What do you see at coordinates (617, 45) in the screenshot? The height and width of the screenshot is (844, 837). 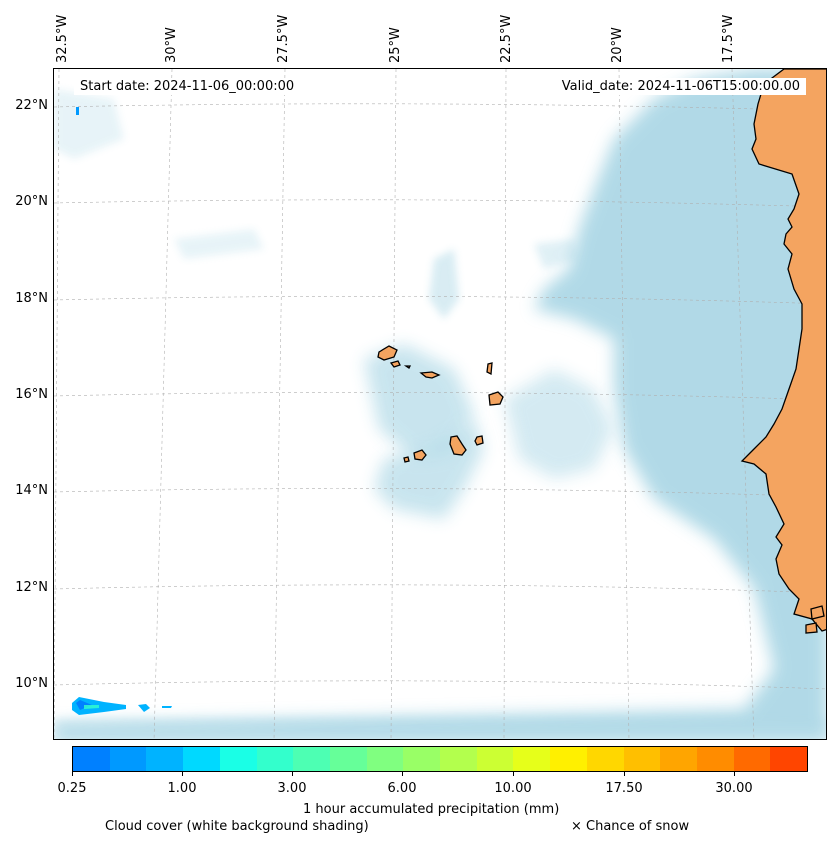 I see `lon-label-20w: 20°W` at bounding box center [617, 45].